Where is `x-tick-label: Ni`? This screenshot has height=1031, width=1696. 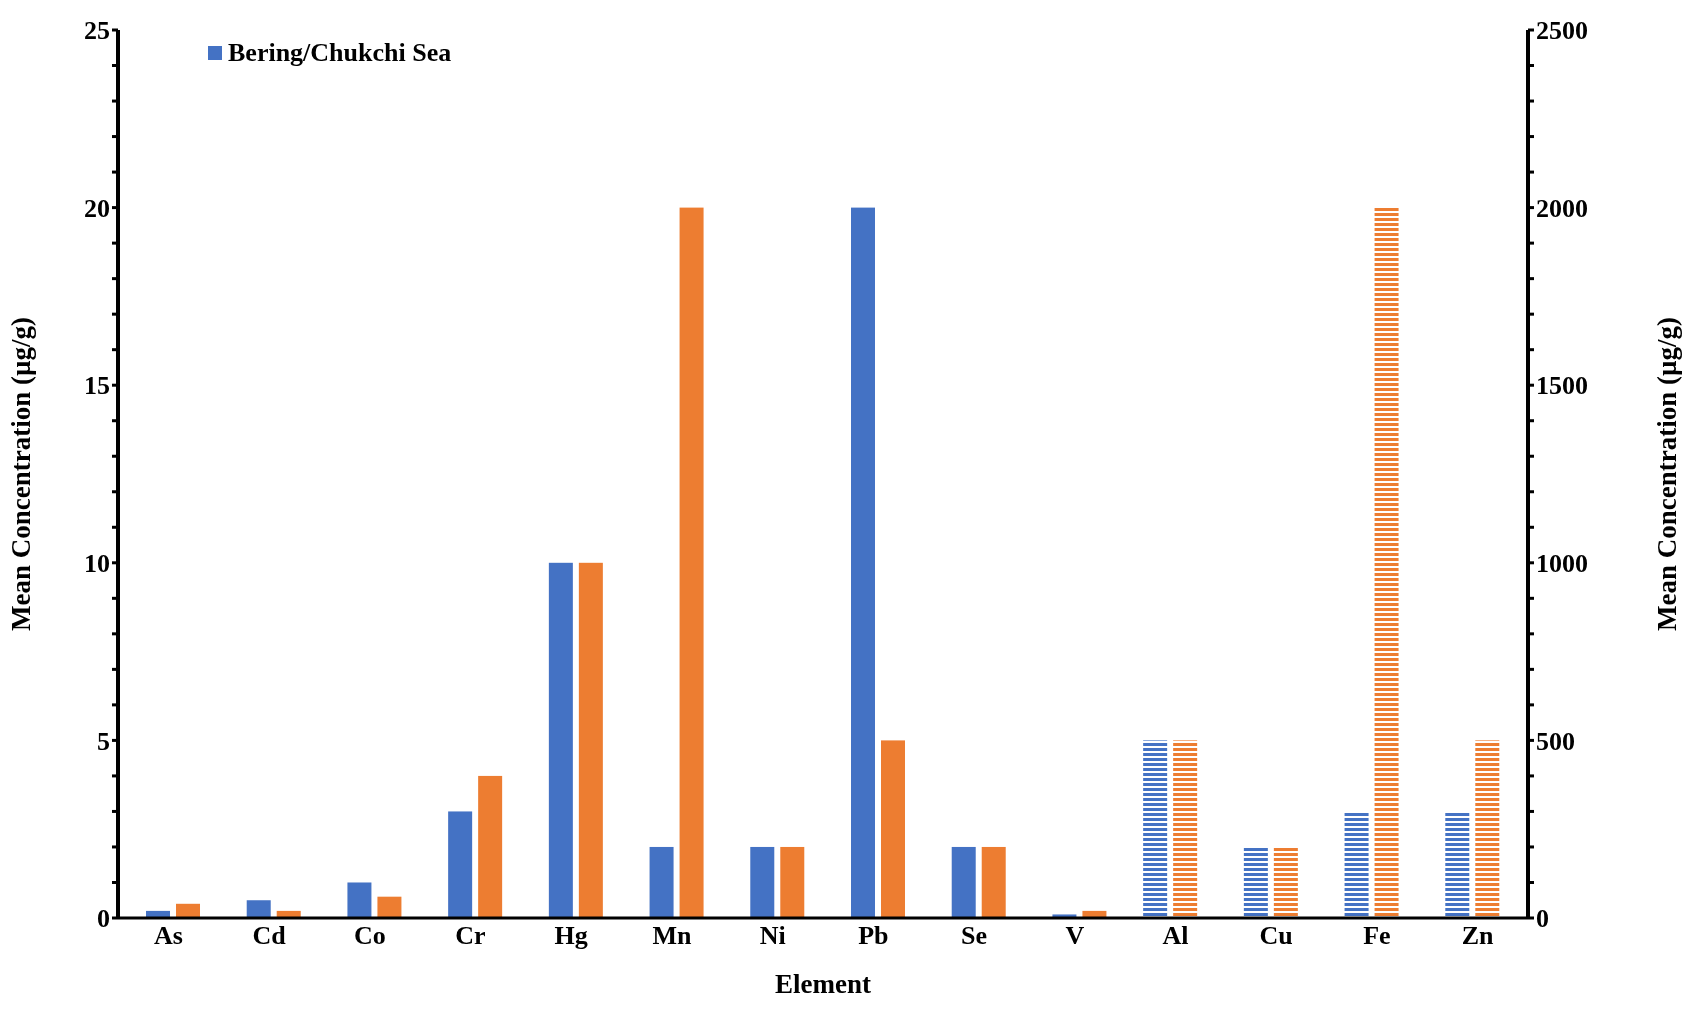
x-tick-label: Ni is located at coordinates (772, 936).